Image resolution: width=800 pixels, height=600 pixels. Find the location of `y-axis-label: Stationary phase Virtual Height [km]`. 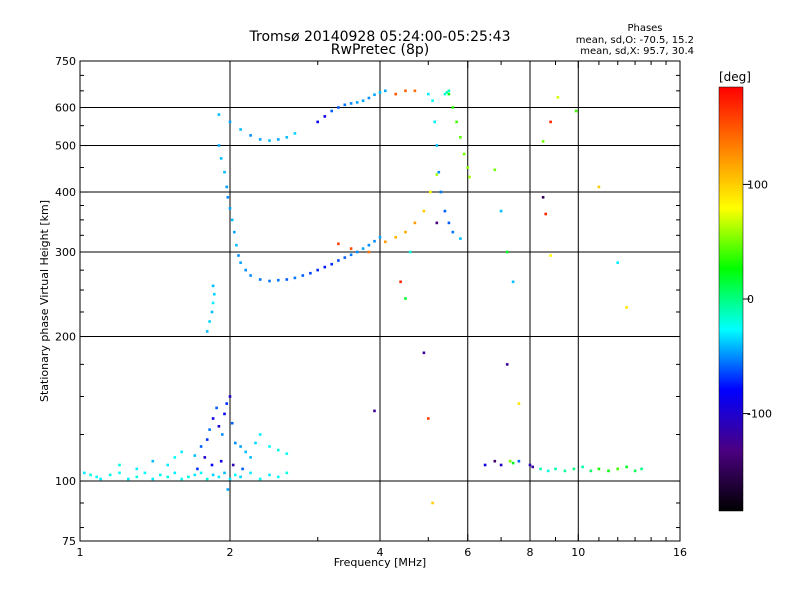

y-axis-label: Stationary phase Virtual Height [km] is located at coordinates (44, 301).